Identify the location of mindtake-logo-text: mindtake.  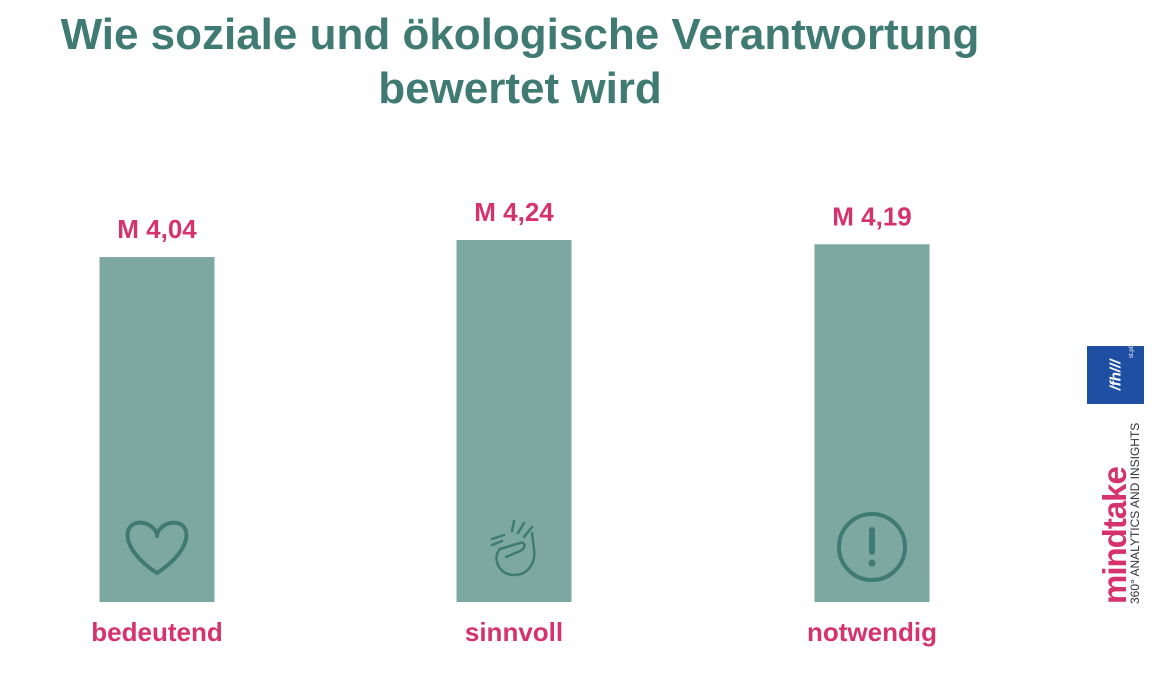
(1114, 535).